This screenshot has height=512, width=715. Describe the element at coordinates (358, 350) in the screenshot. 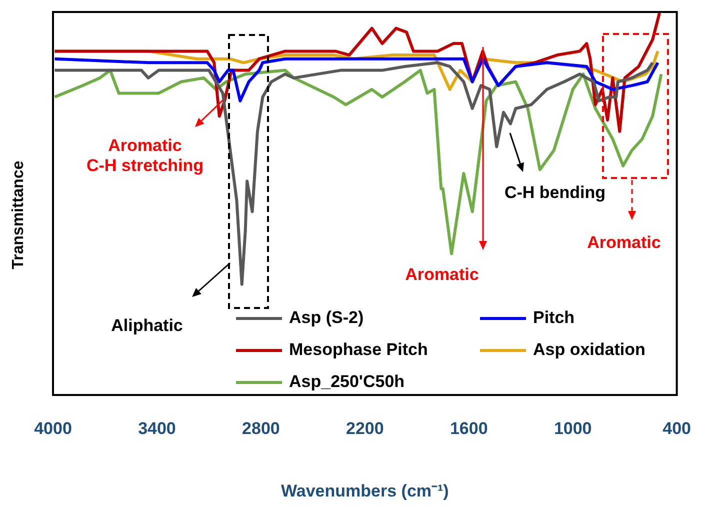

I see `legend-label: Mesophase Pitch` at that location.